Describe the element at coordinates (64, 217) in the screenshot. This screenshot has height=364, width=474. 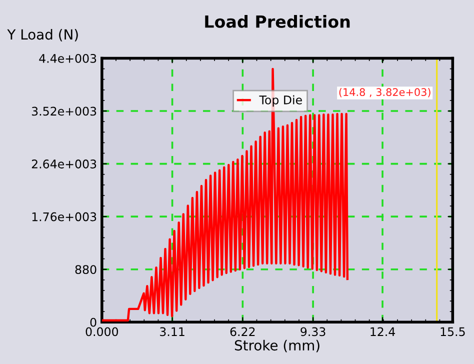
I see `y-tick-label: 1.76e+003` at that location.